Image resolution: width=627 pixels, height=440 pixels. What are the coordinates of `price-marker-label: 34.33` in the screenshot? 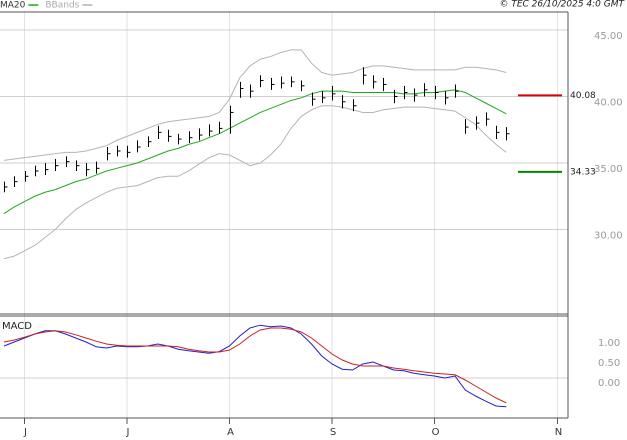 It's located at (583, 172).